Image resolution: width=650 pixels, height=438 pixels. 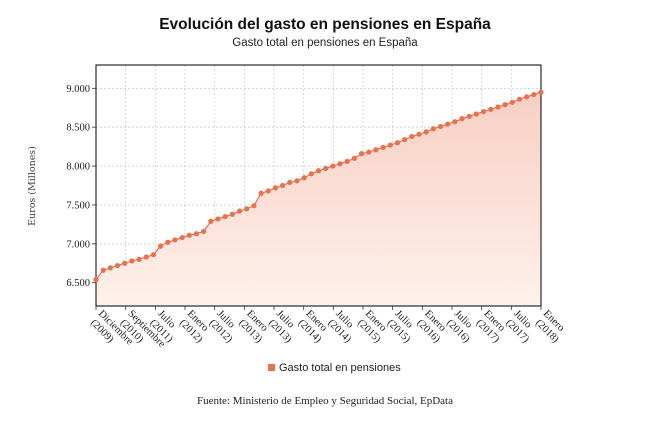 I want to click on y-tick-label: 6.500, so click(x=78, y=283).